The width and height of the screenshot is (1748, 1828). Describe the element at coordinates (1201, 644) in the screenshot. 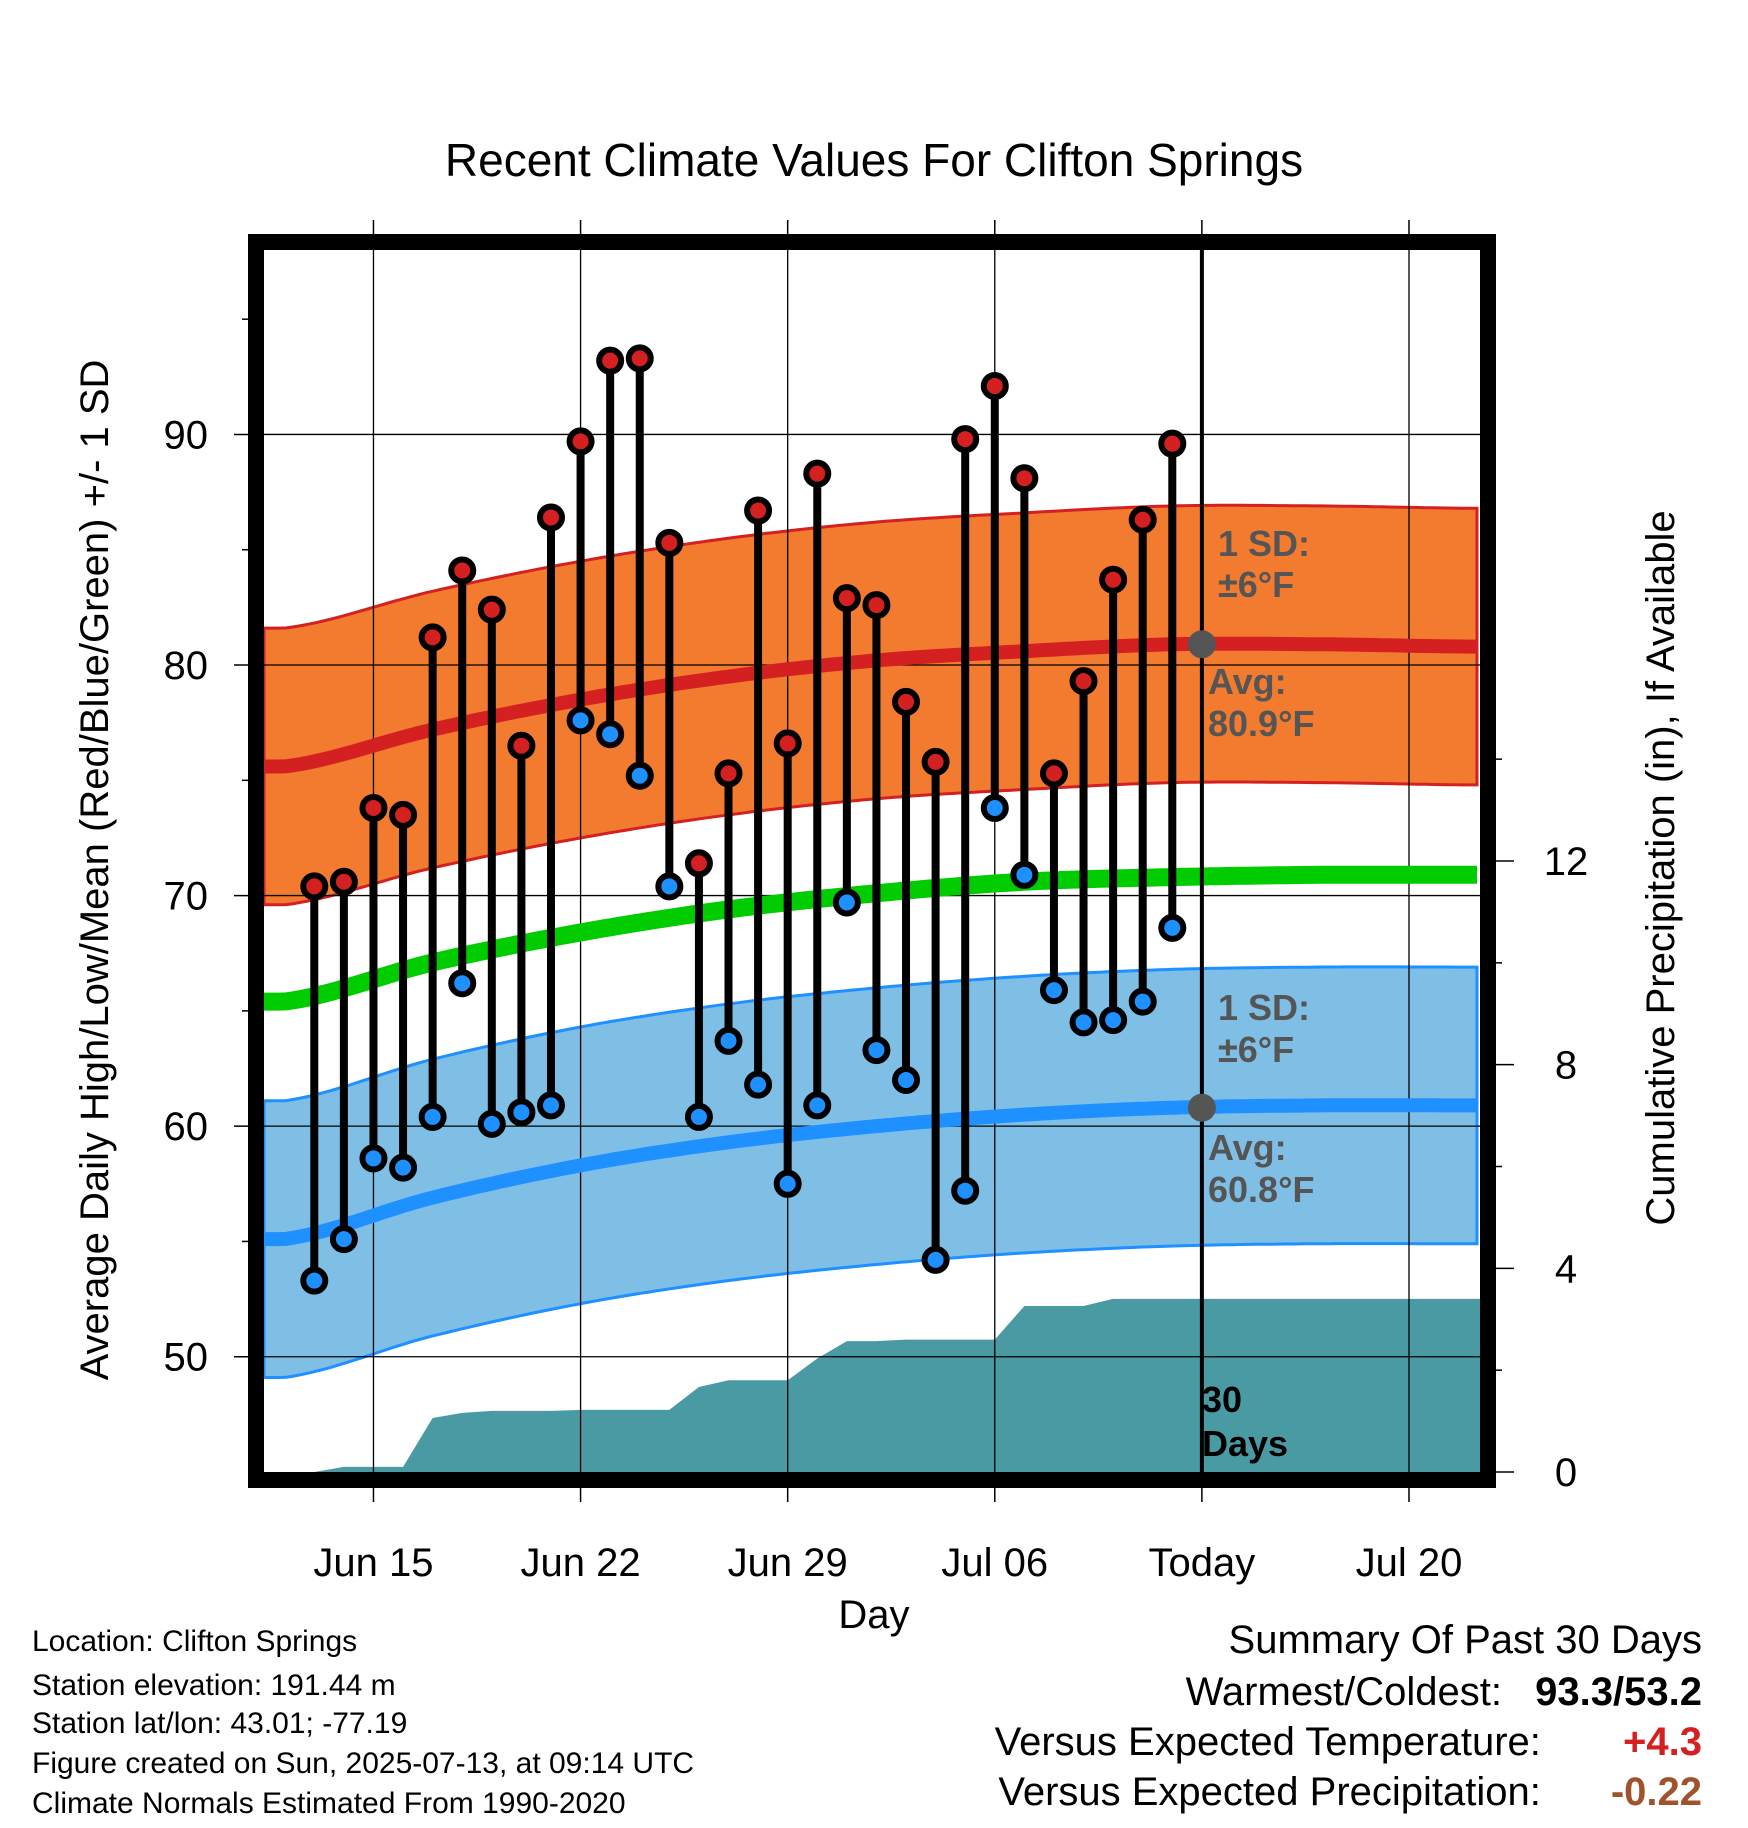

I see `today-high-avg-dot` at that location.